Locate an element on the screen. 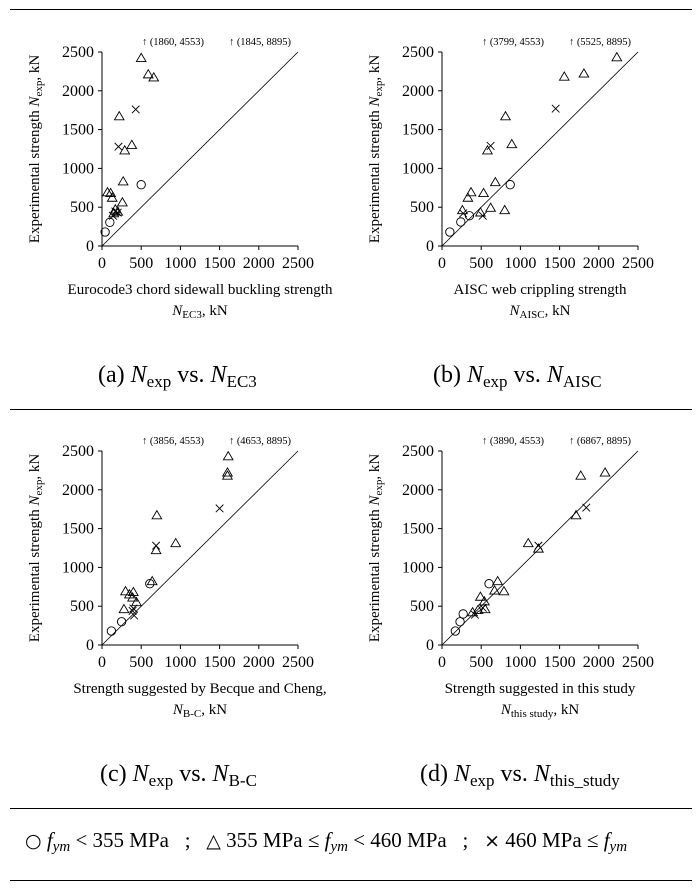  x-axis-label: Strength suggested by Becque and Cheng, is located at coordinates (199, 689).